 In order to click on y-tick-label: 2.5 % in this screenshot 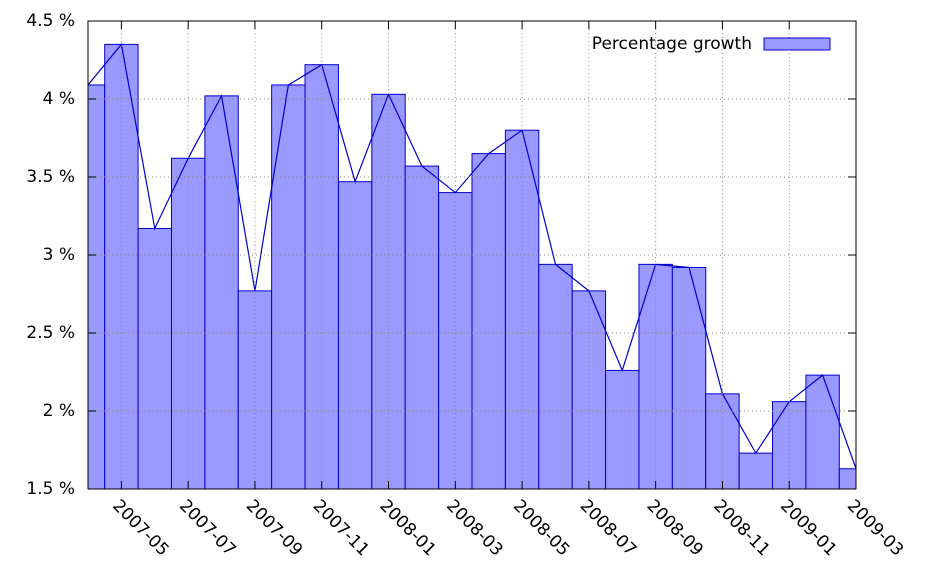, I will do `click(50, 333)`.